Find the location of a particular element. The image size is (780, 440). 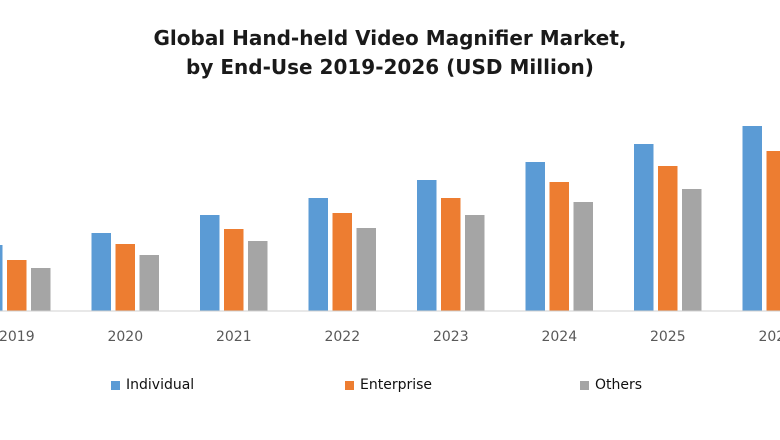

bar-enterprise-2022 is located at coordinates (342, 262).